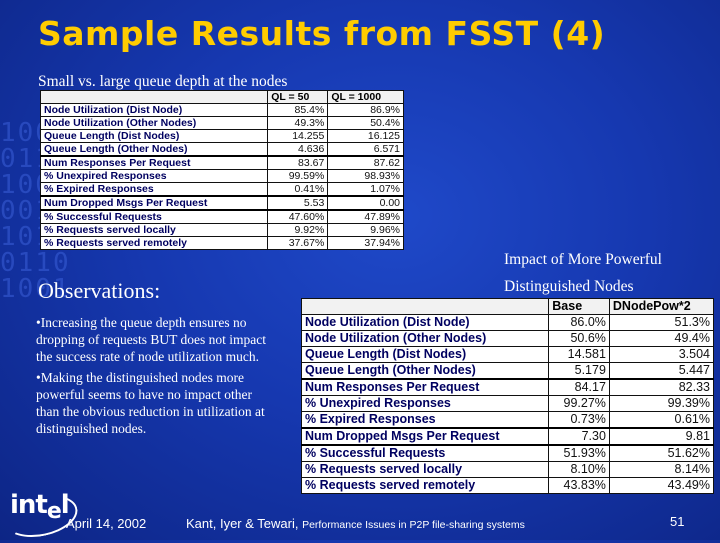 This screenshot has width=720, height=543. Describe the element at coordinates (365, 216) in the screenshot. I see `cell-value: 47.89%` at that location.